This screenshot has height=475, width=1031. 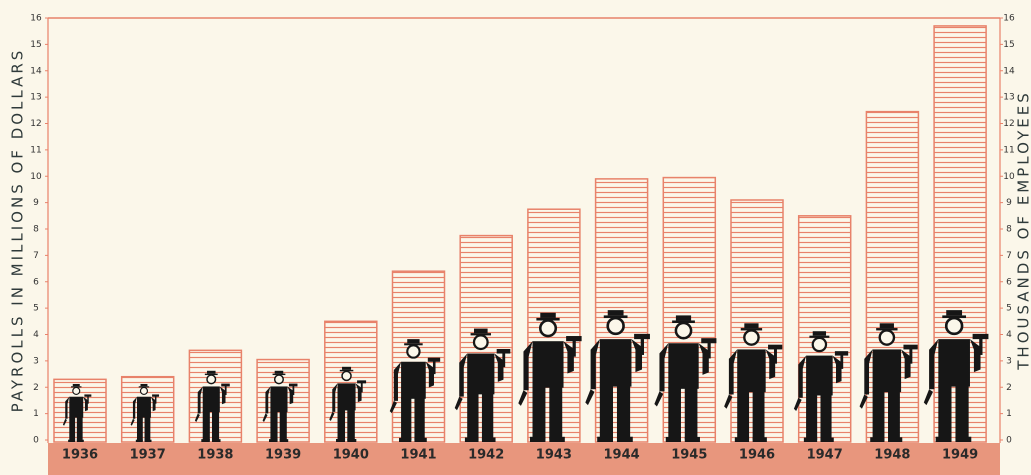 What do you see at coordinates (36, 203) in the screenshot?
I see `y-tick-label: 9` at bounding box center [36, 203].